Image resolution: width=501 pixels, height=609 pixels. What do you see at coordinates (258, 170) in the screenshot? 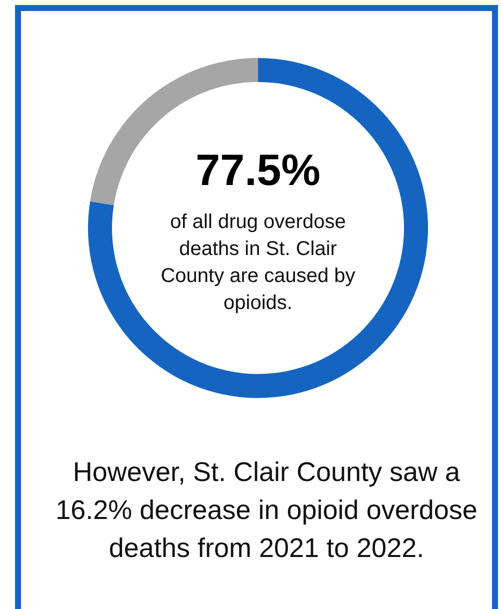
I see `data-label: 77.5%` at bounding box center [258, 170].